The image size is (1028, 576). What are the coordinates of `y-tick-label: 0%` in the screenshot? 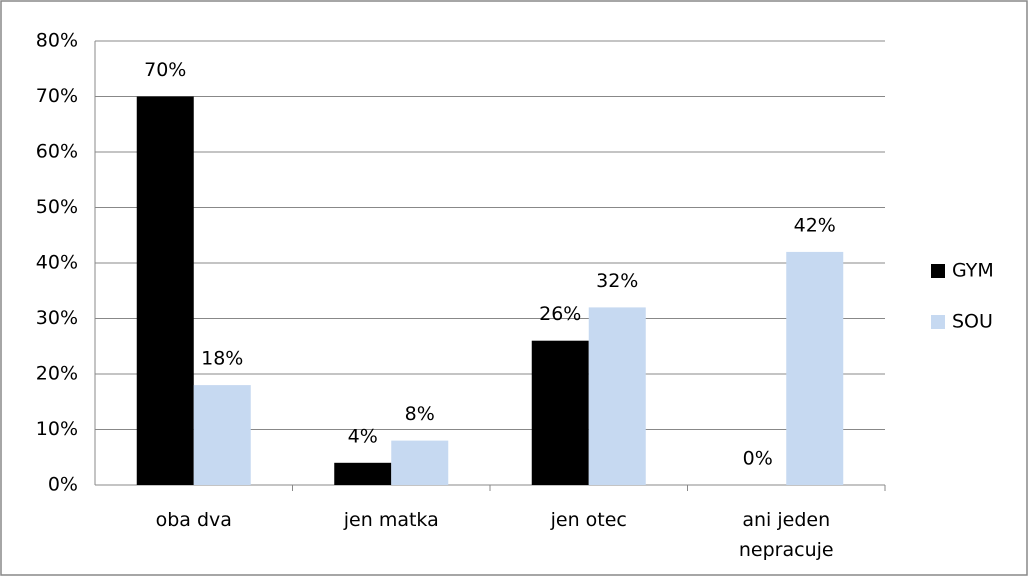 It's located at (63, 485).